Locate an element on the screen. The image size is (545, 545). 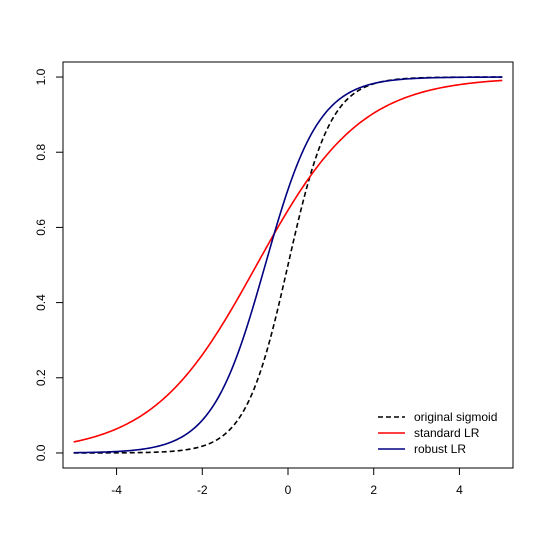
x-tick-label: 4 is located at coordinates (459, 490).